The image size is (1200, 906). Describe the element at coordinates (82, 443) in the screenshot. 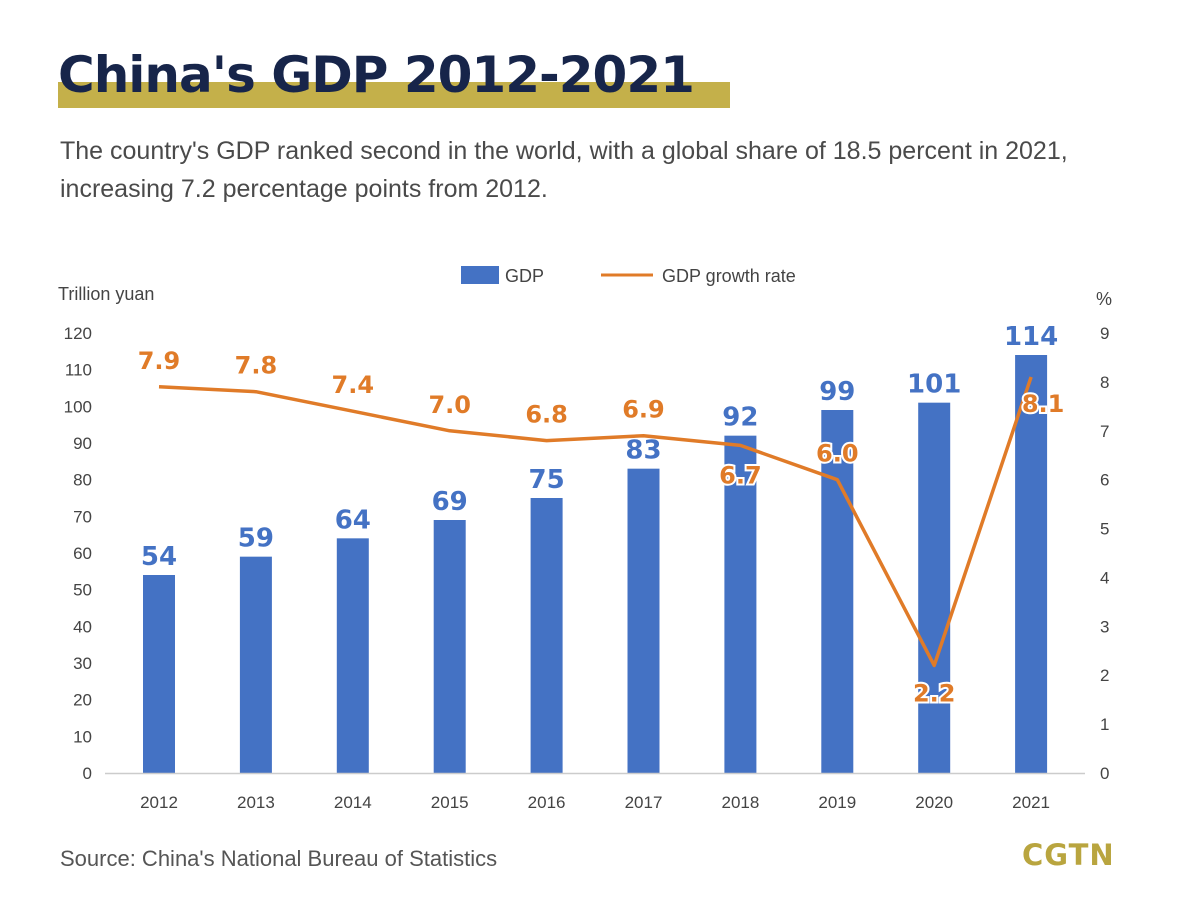

I see `y-left-tick-90: 90` at that location.